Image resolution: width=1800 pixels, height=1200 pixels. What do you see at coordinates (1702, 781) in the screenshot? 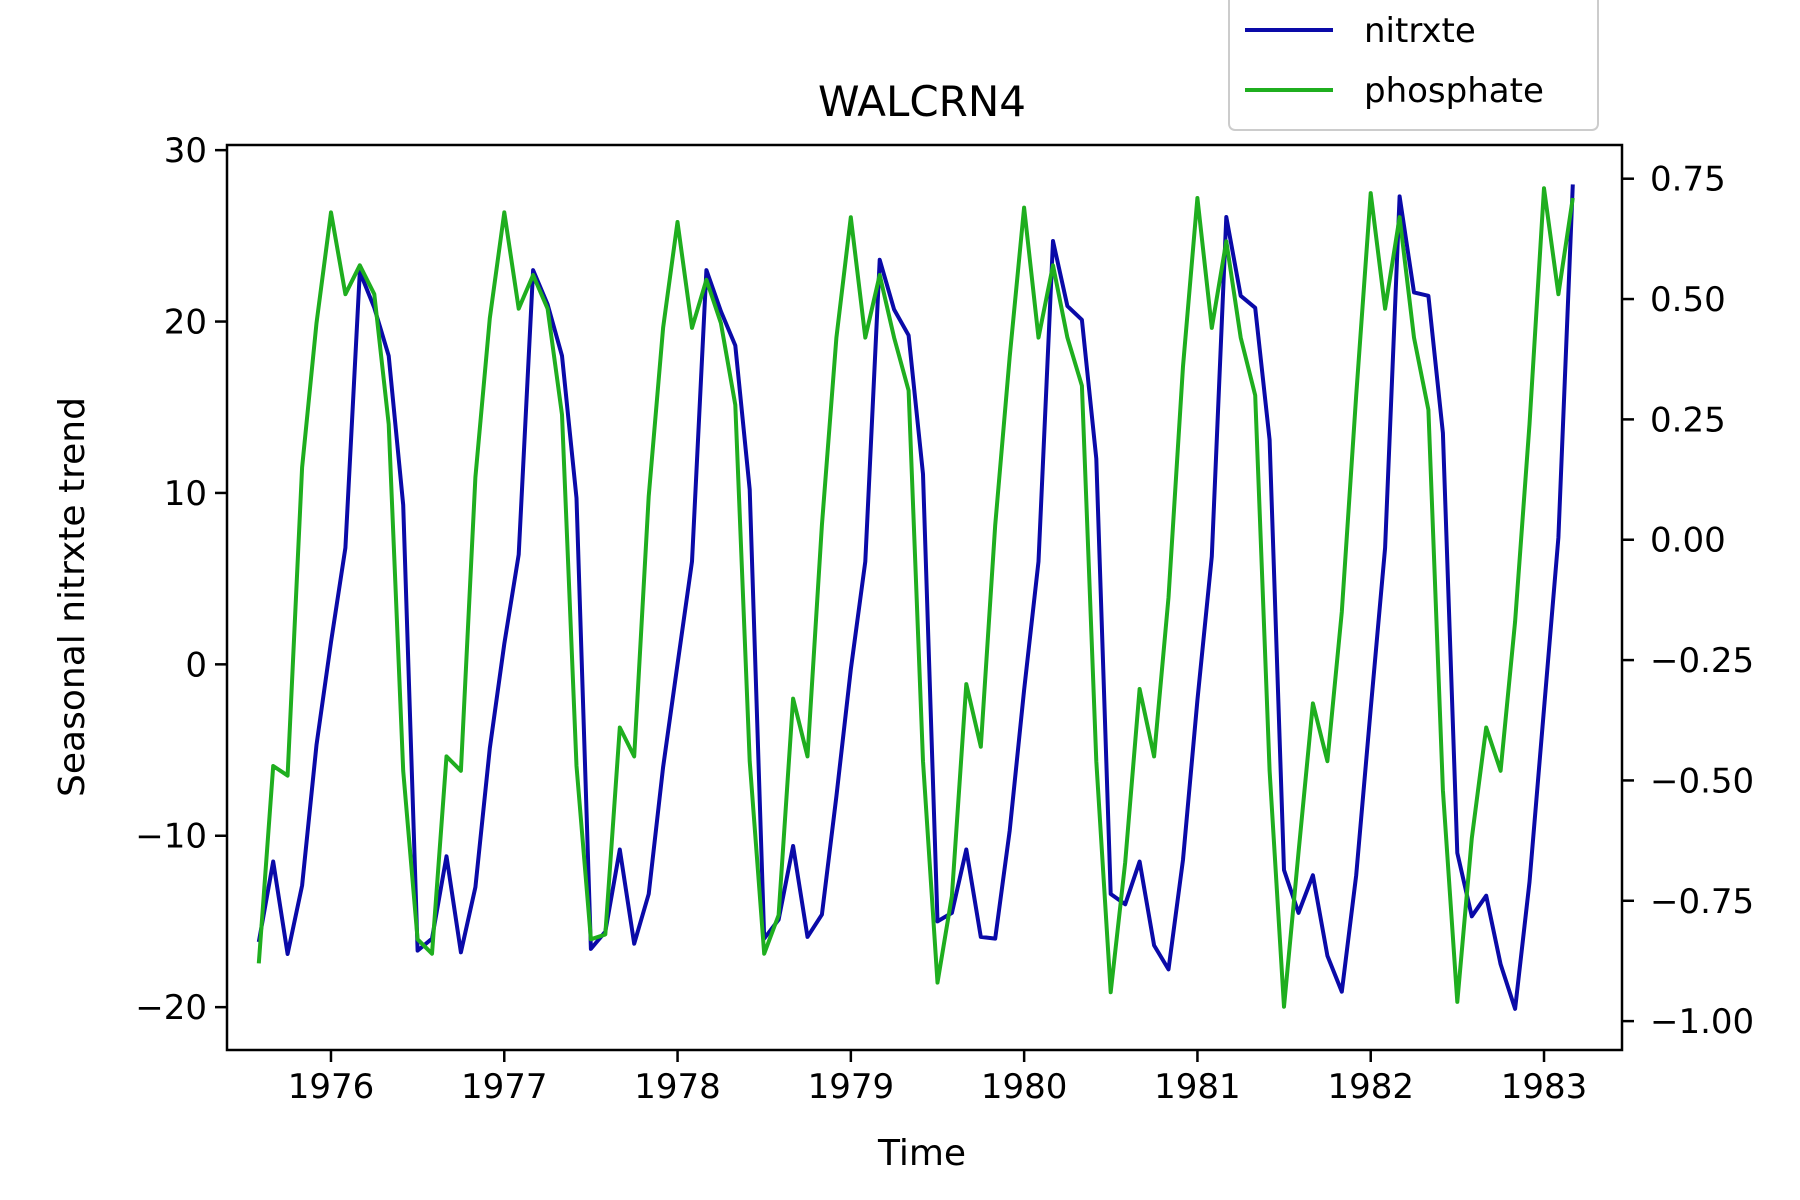
I see `y2-tick-label: −0.50` at bounding box center [1702, 781].